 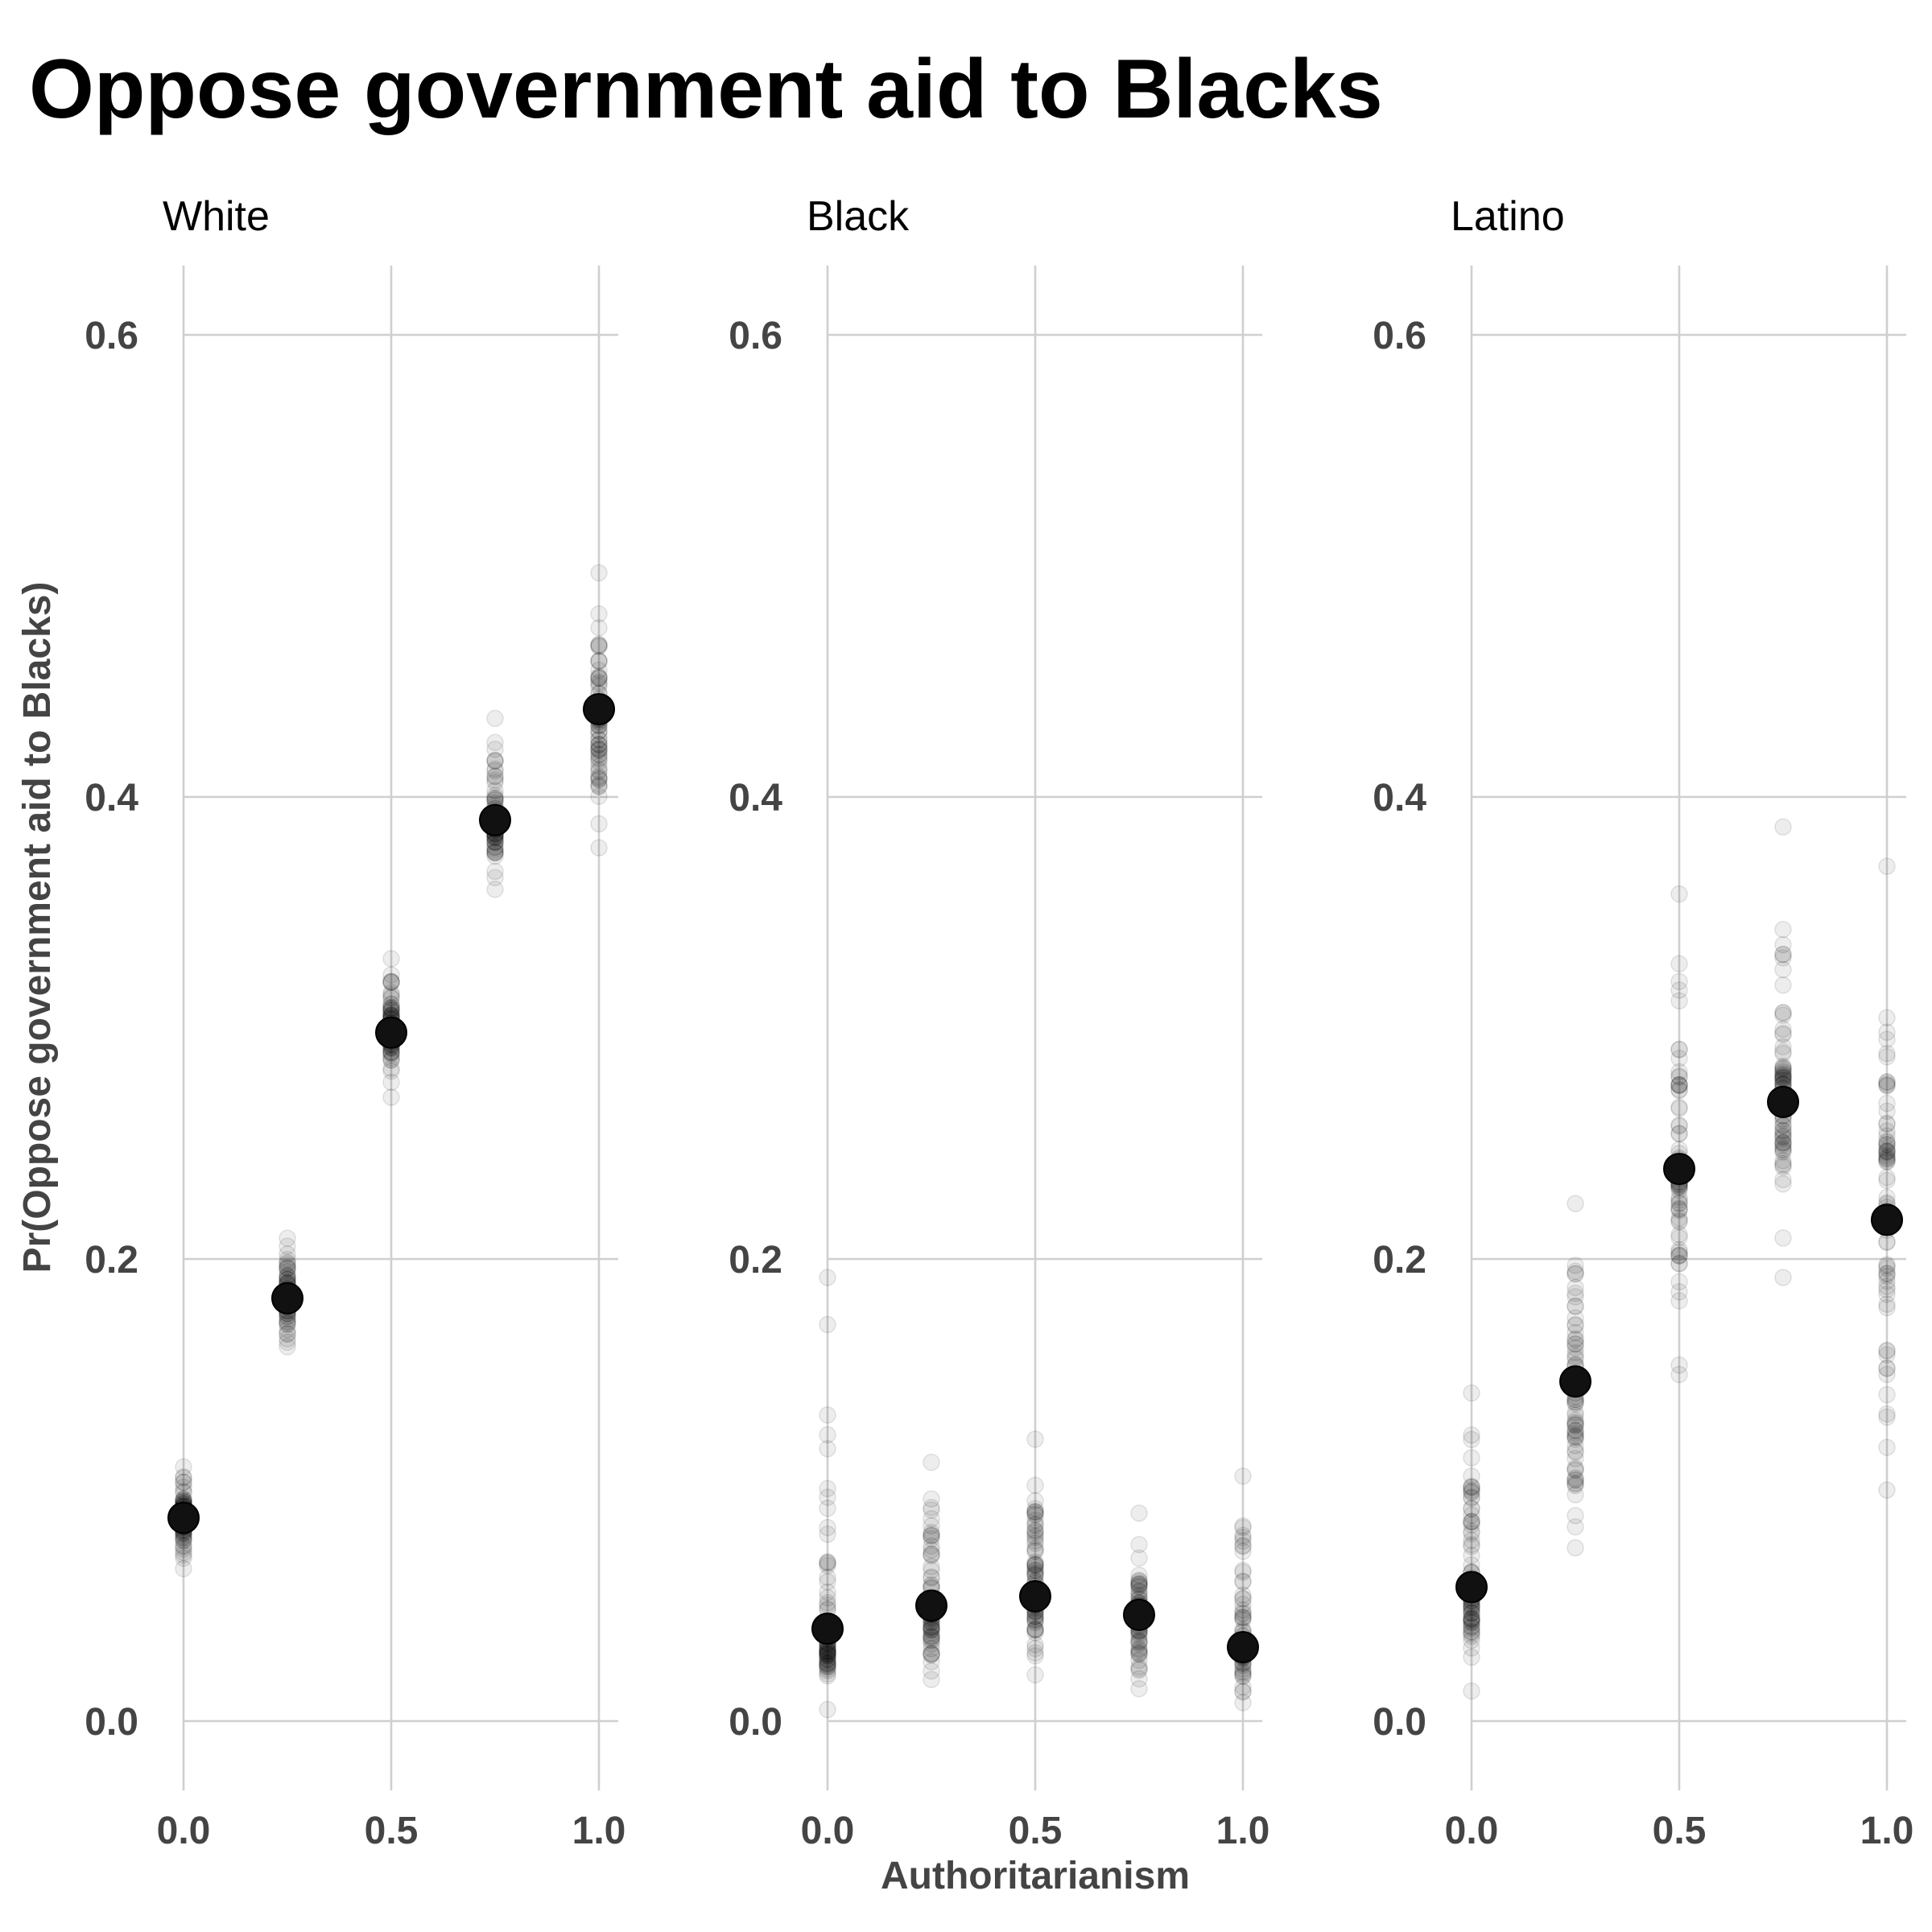 I want to click on x-tick-label: 1.0, so click(x=599, y=1831).